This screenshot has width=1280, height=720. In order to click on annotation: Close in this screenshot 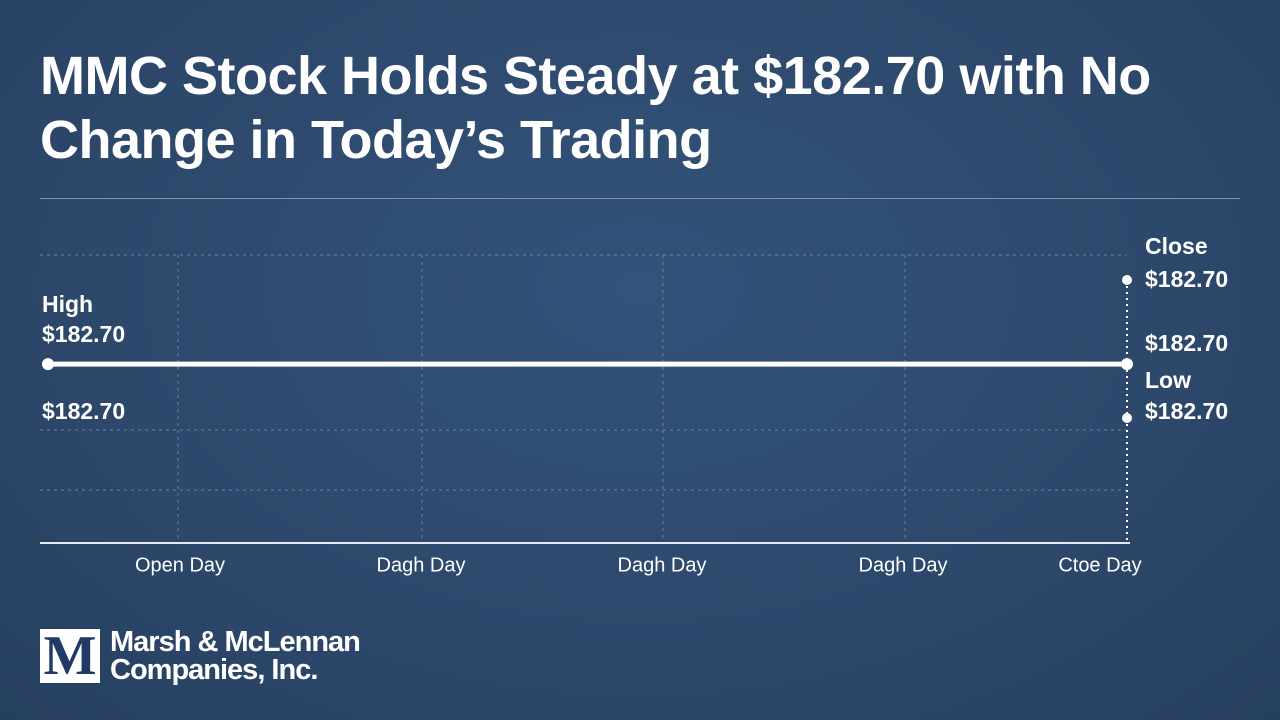, I will do `click(1176, 246)`.